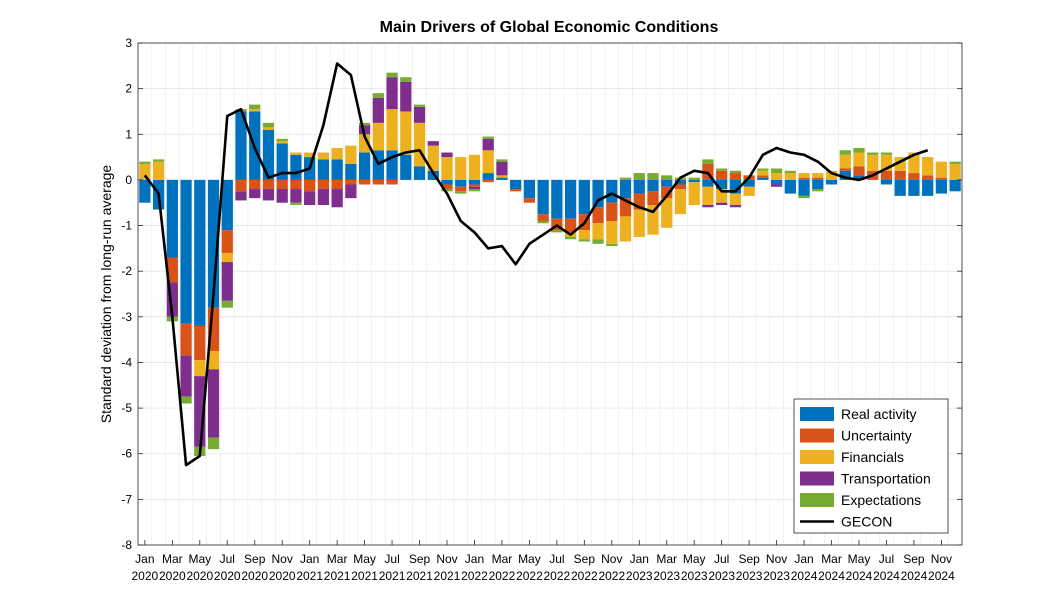  I want to click on y-tick-label: -1, so click(126, 226).